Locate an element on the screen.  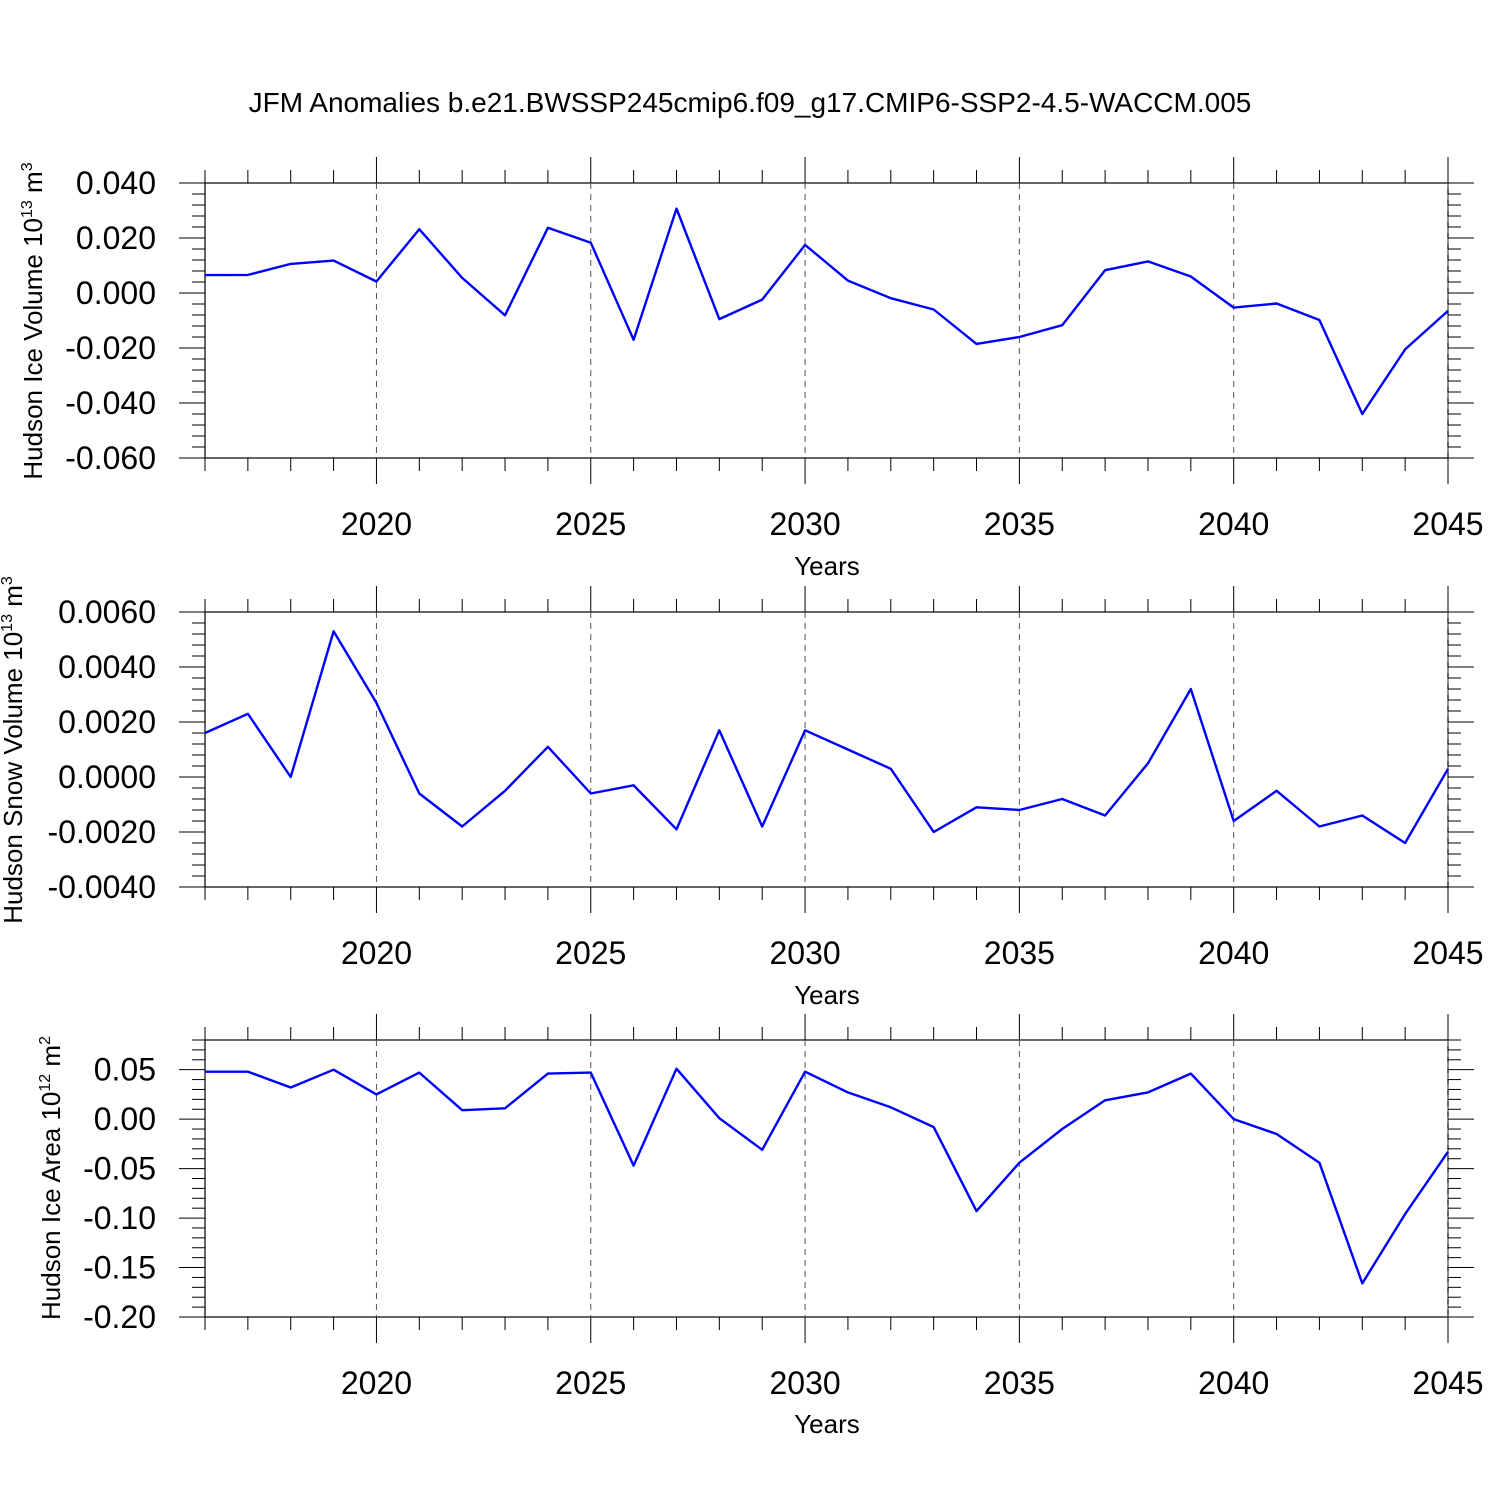
y-tick-label: -0.15 is located at coordinates (119, 1268).